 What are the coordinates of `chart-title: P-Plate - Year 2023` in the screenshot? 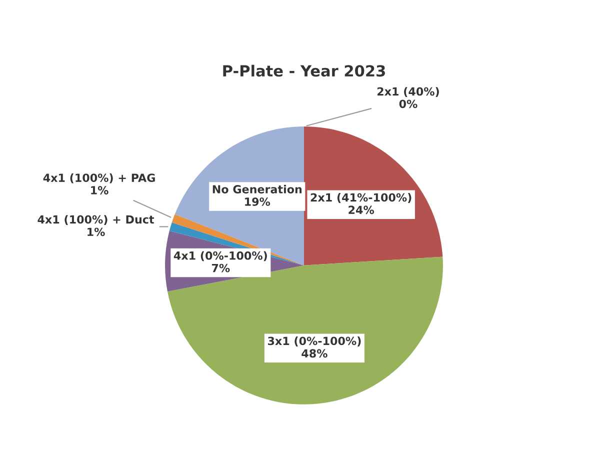 It's located at (304, 70).